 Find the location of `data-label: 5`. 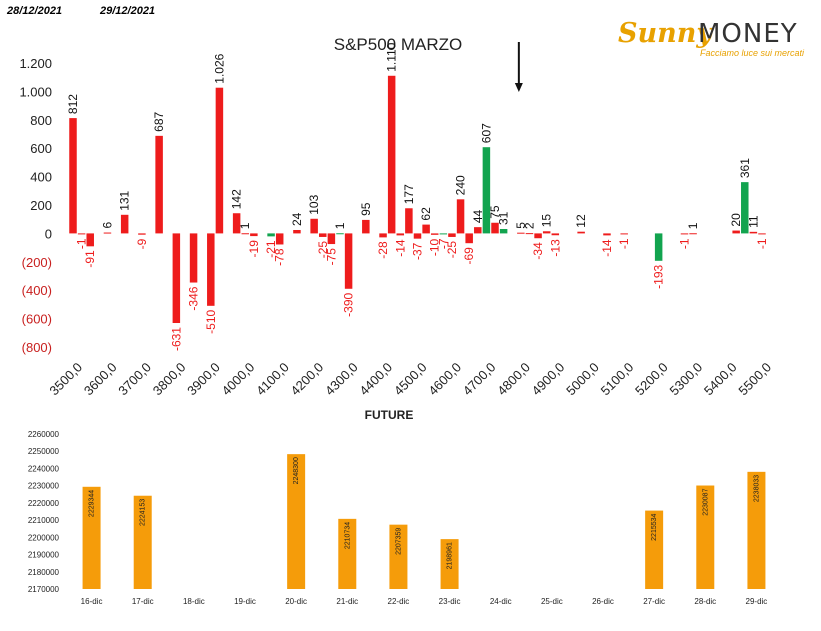

data-label: 5 is located at coordinates (521, 225).